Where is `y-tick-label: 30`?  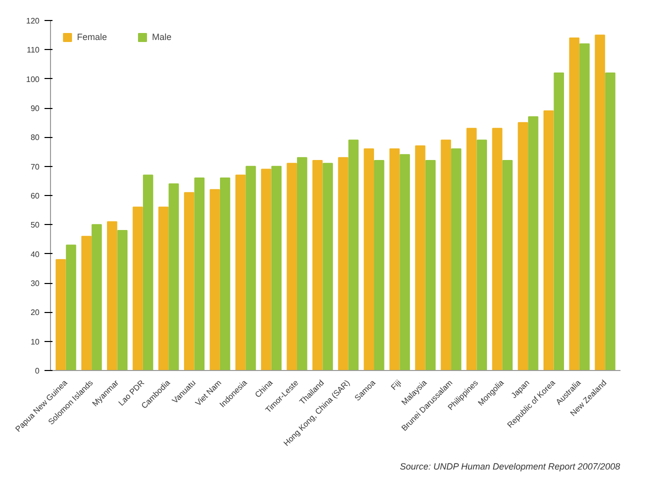 y-tick-label: 30 is located at coordinates (35, 283).